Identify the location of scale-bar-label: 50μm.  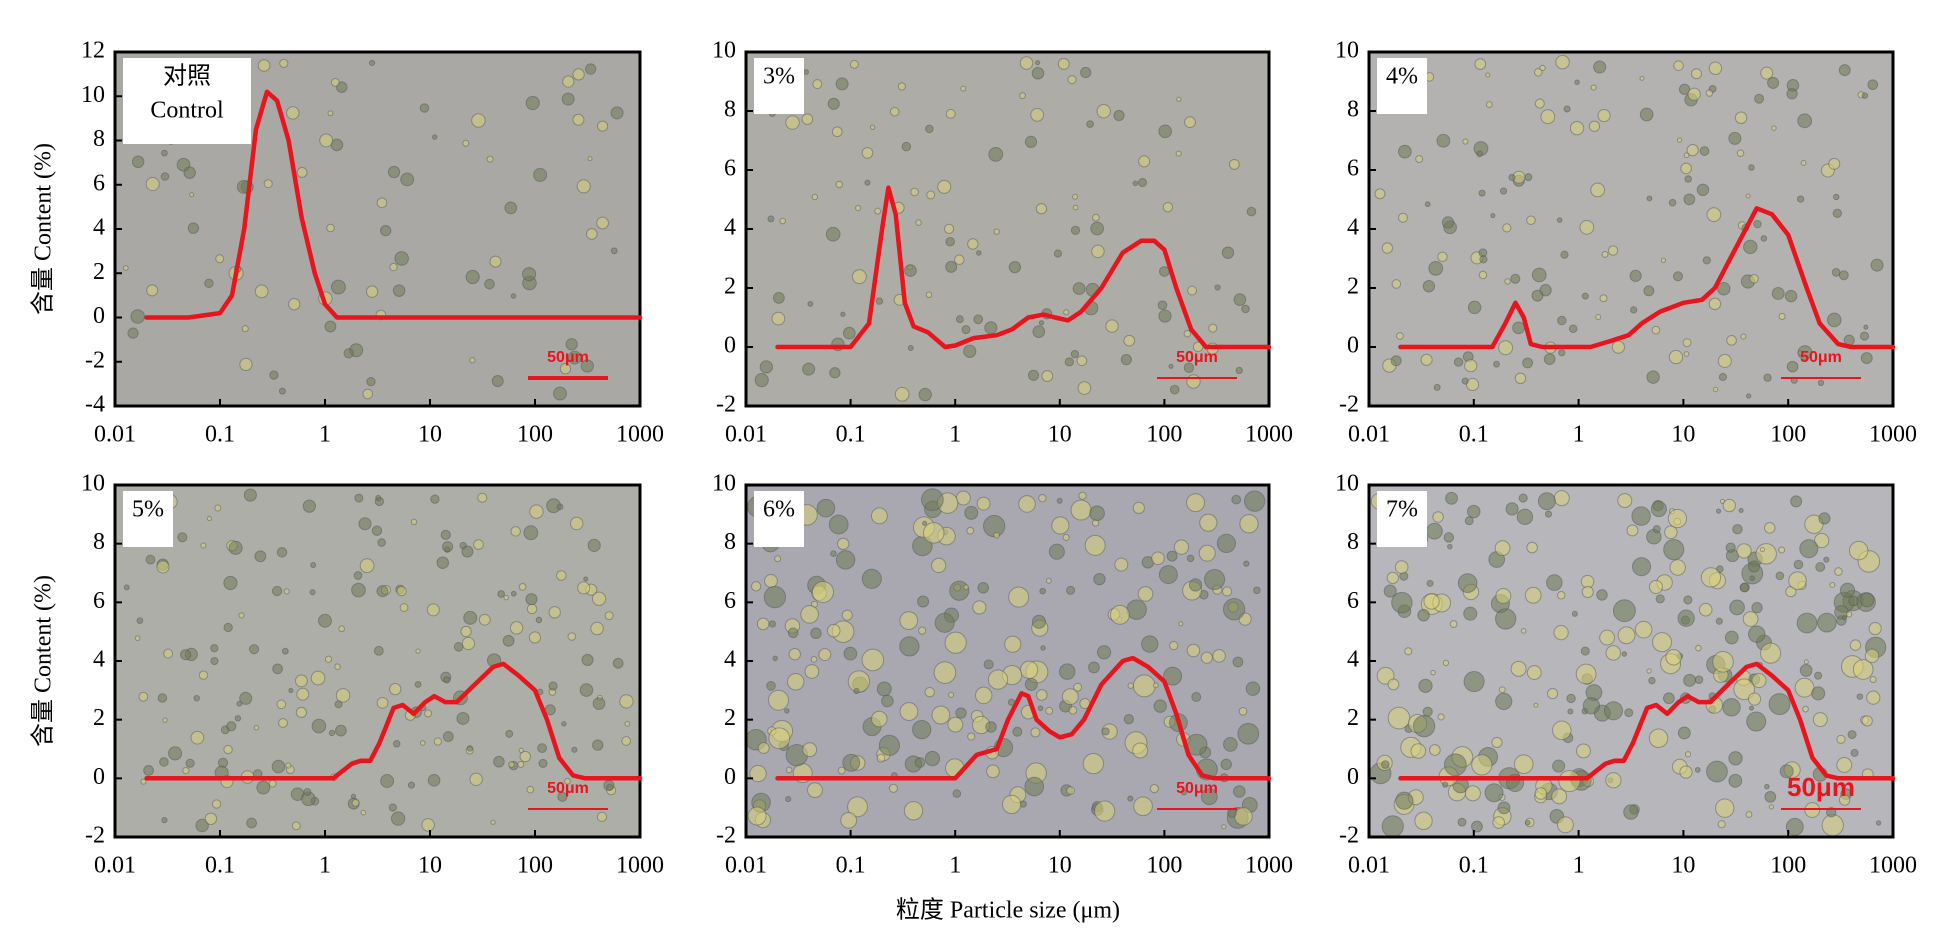
(568, 357).